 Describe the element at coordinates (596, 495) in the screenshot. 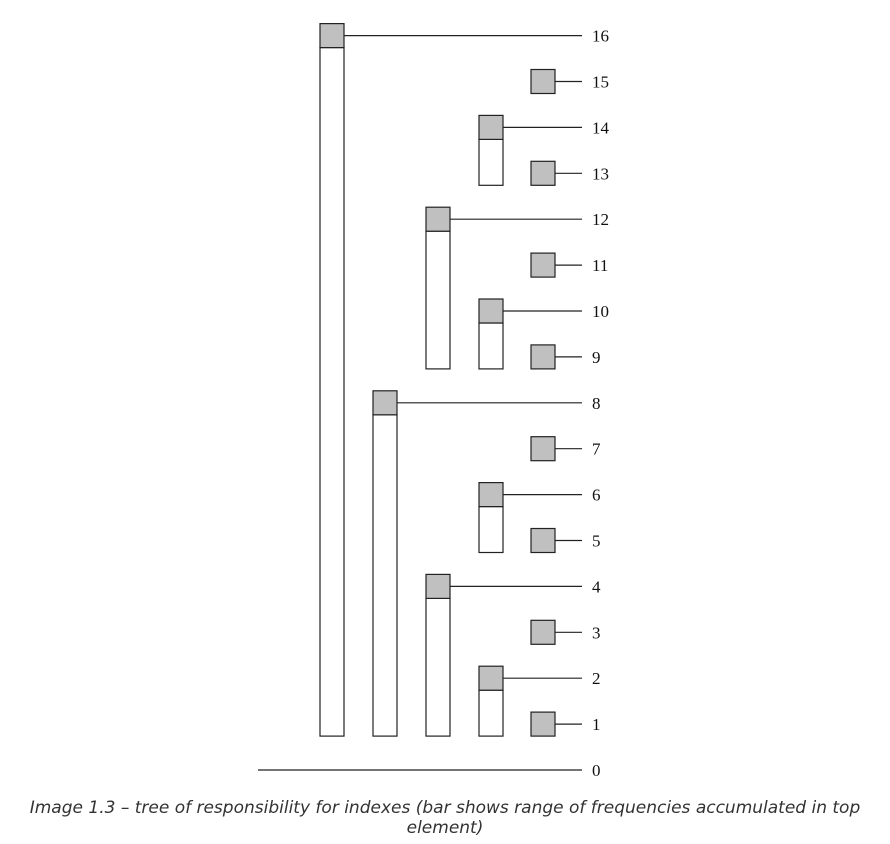

I see `index-label-6: 6` at that location.